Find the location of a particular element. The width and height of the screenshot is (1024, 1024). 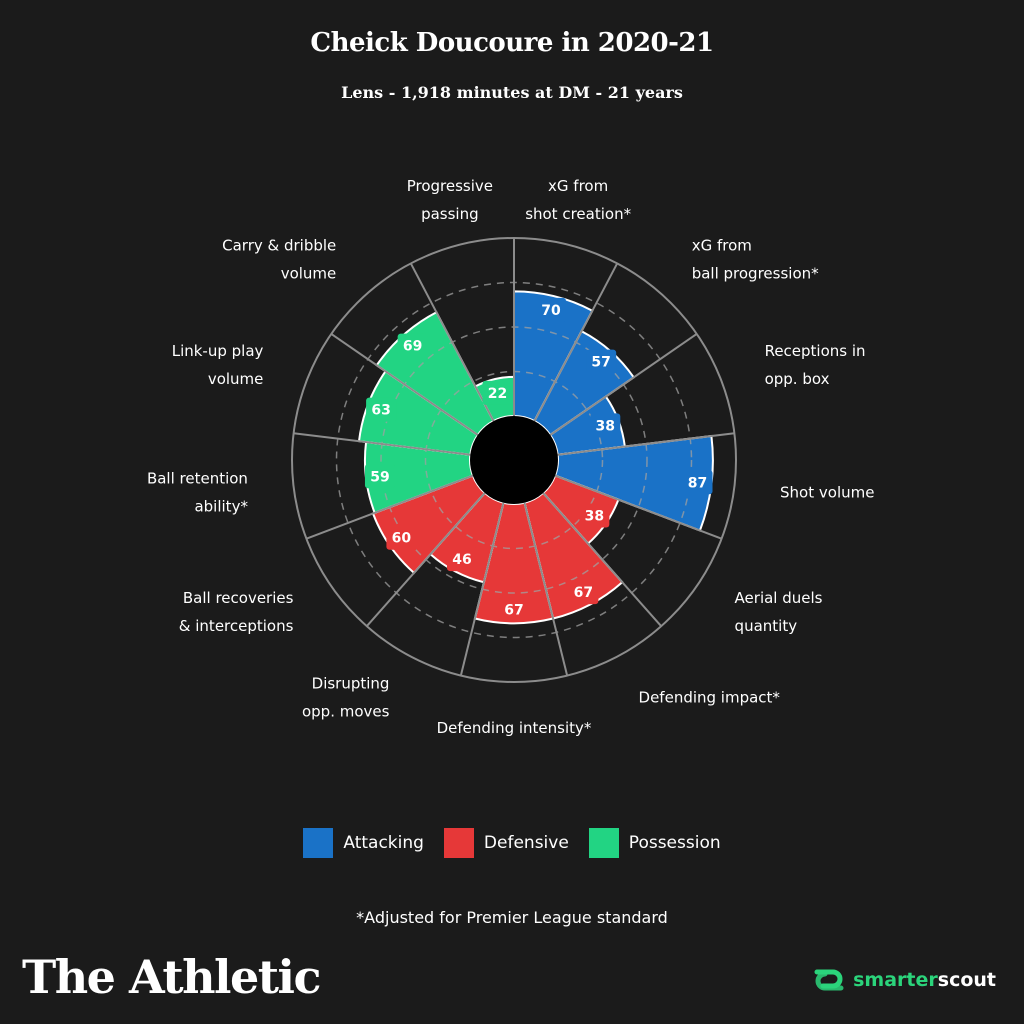

value-label: 69 is located at coordinates (412, 347).